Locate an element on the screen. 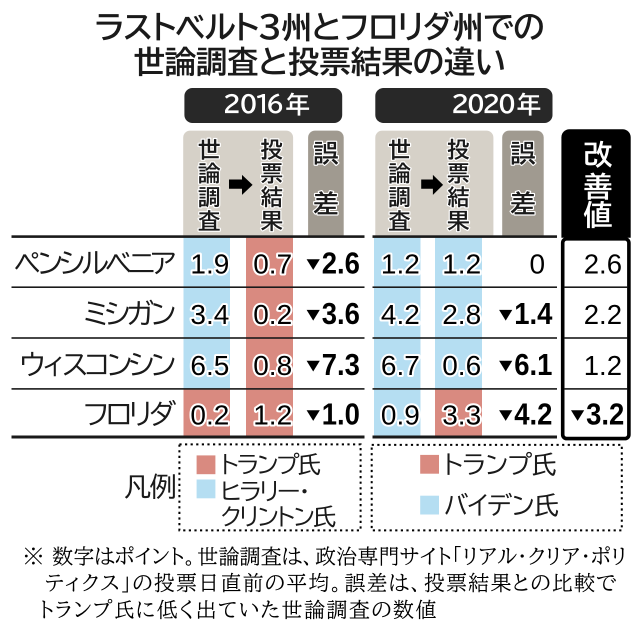 The width and height of the screenshot is (640, 628). svg-text: 1.4 is located at coordinates (533, 315).